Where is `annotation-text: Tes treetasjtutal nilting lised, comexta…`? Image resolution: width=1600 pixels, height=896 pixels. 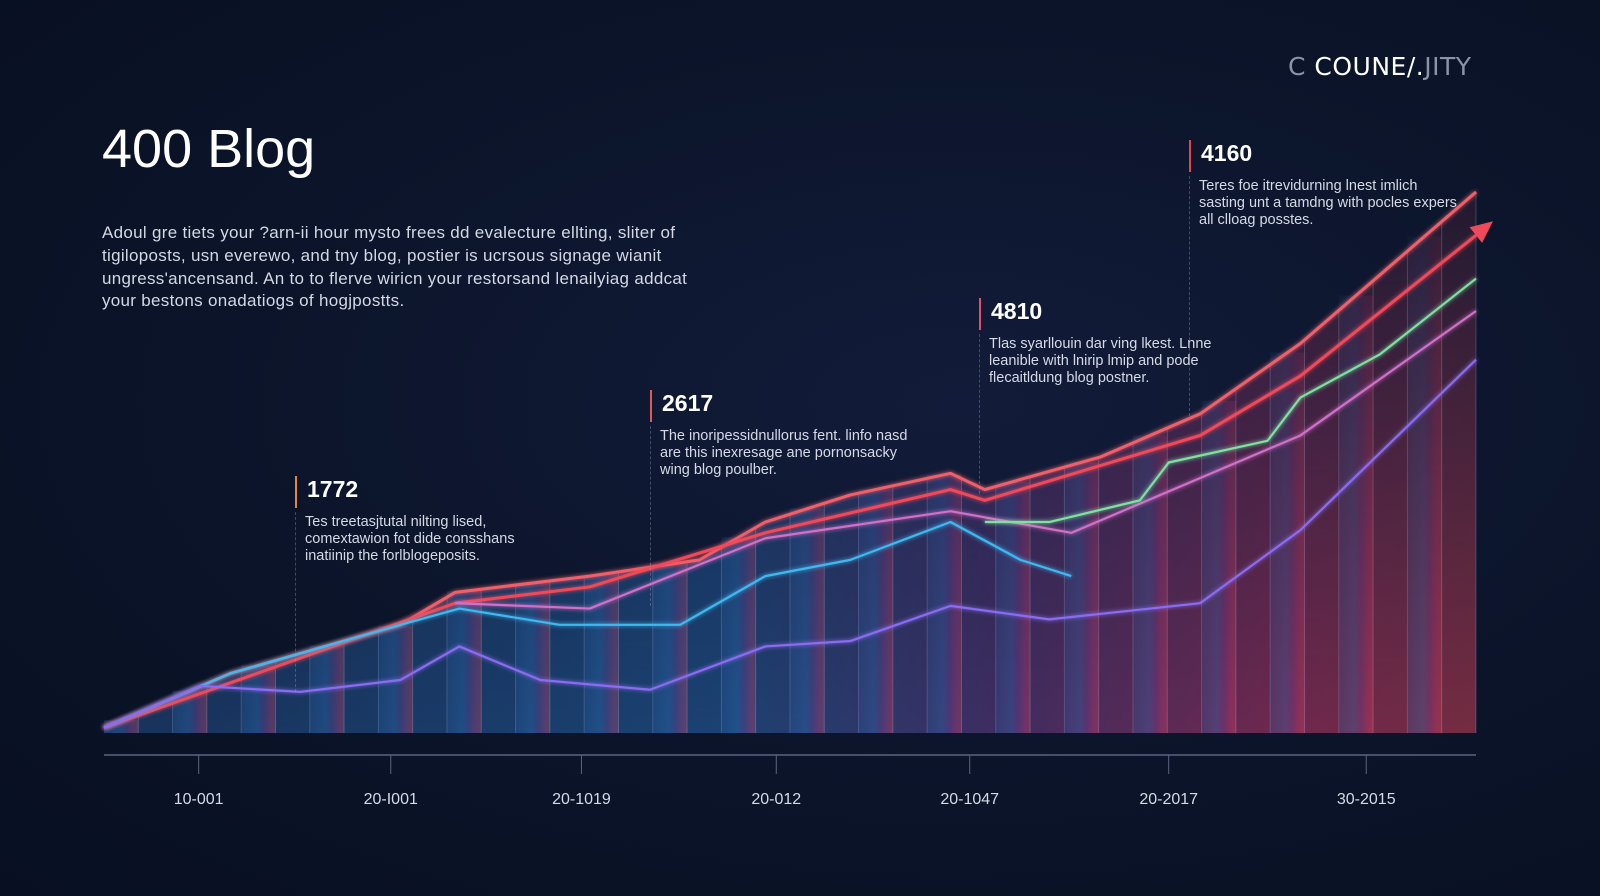 annotation-text: Tes treetasjtutal nilting lised, comexta… is located at coordinates (410, 539).